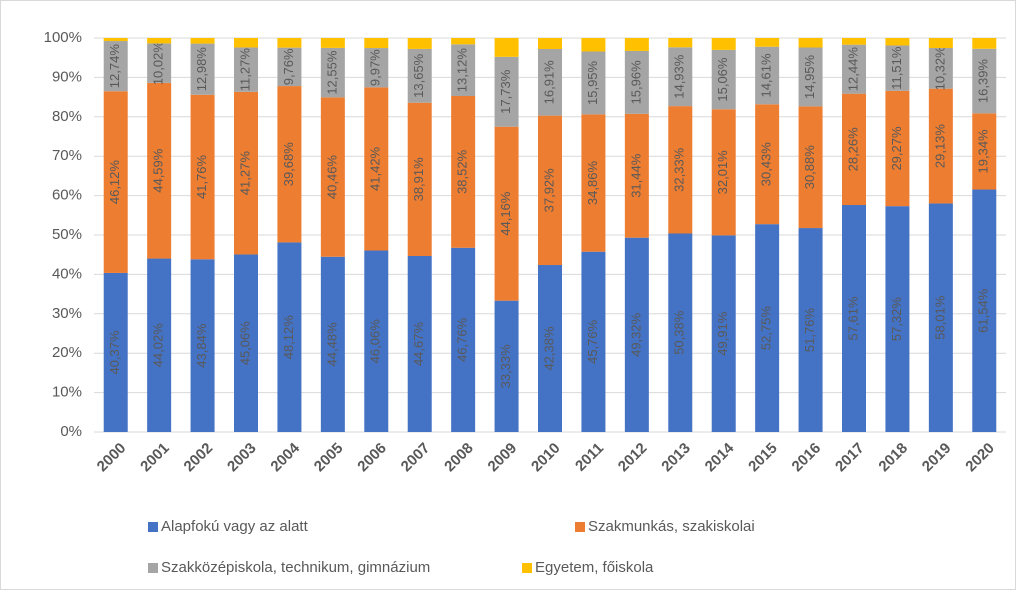  What do you see at coordinates (201, 177) in the screenshot?
I see `value-label: 41,76%` at bounding box center [201, 177].